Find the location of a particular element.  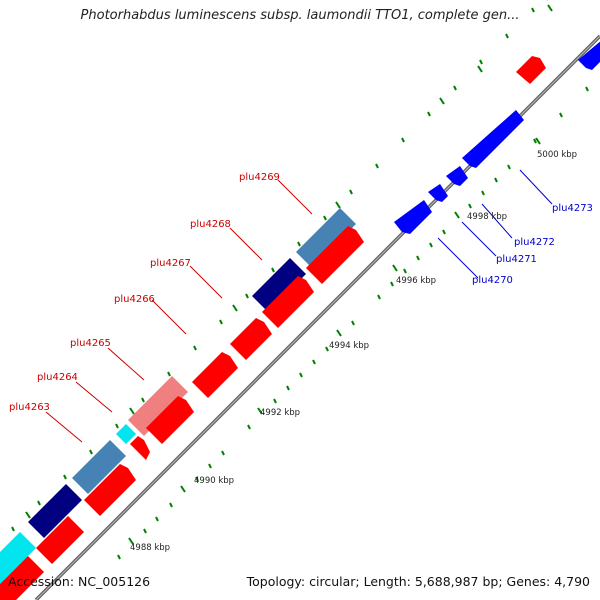

gene-label-plu4271: plu4271 is located at coordinates (516, 259).